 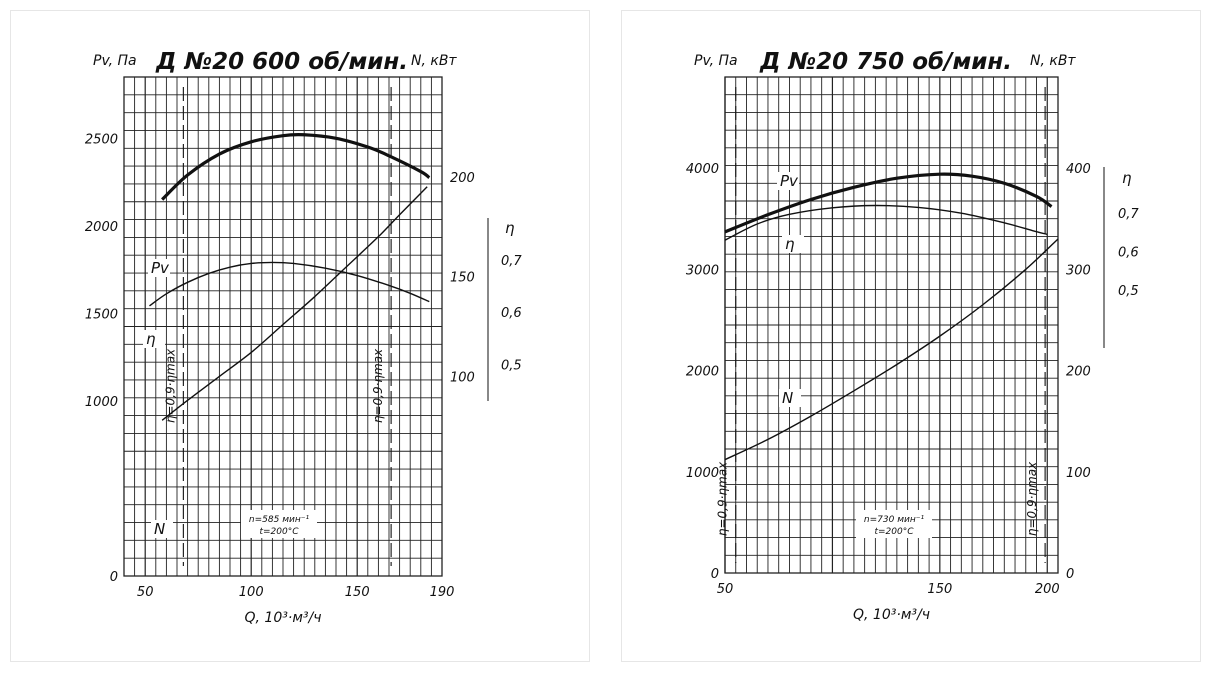 What do you see at coordinates (281, 62) in the screenshot?
I see `chart-title: Д №20 600 об/мин.` at bounding box center [281, 62].